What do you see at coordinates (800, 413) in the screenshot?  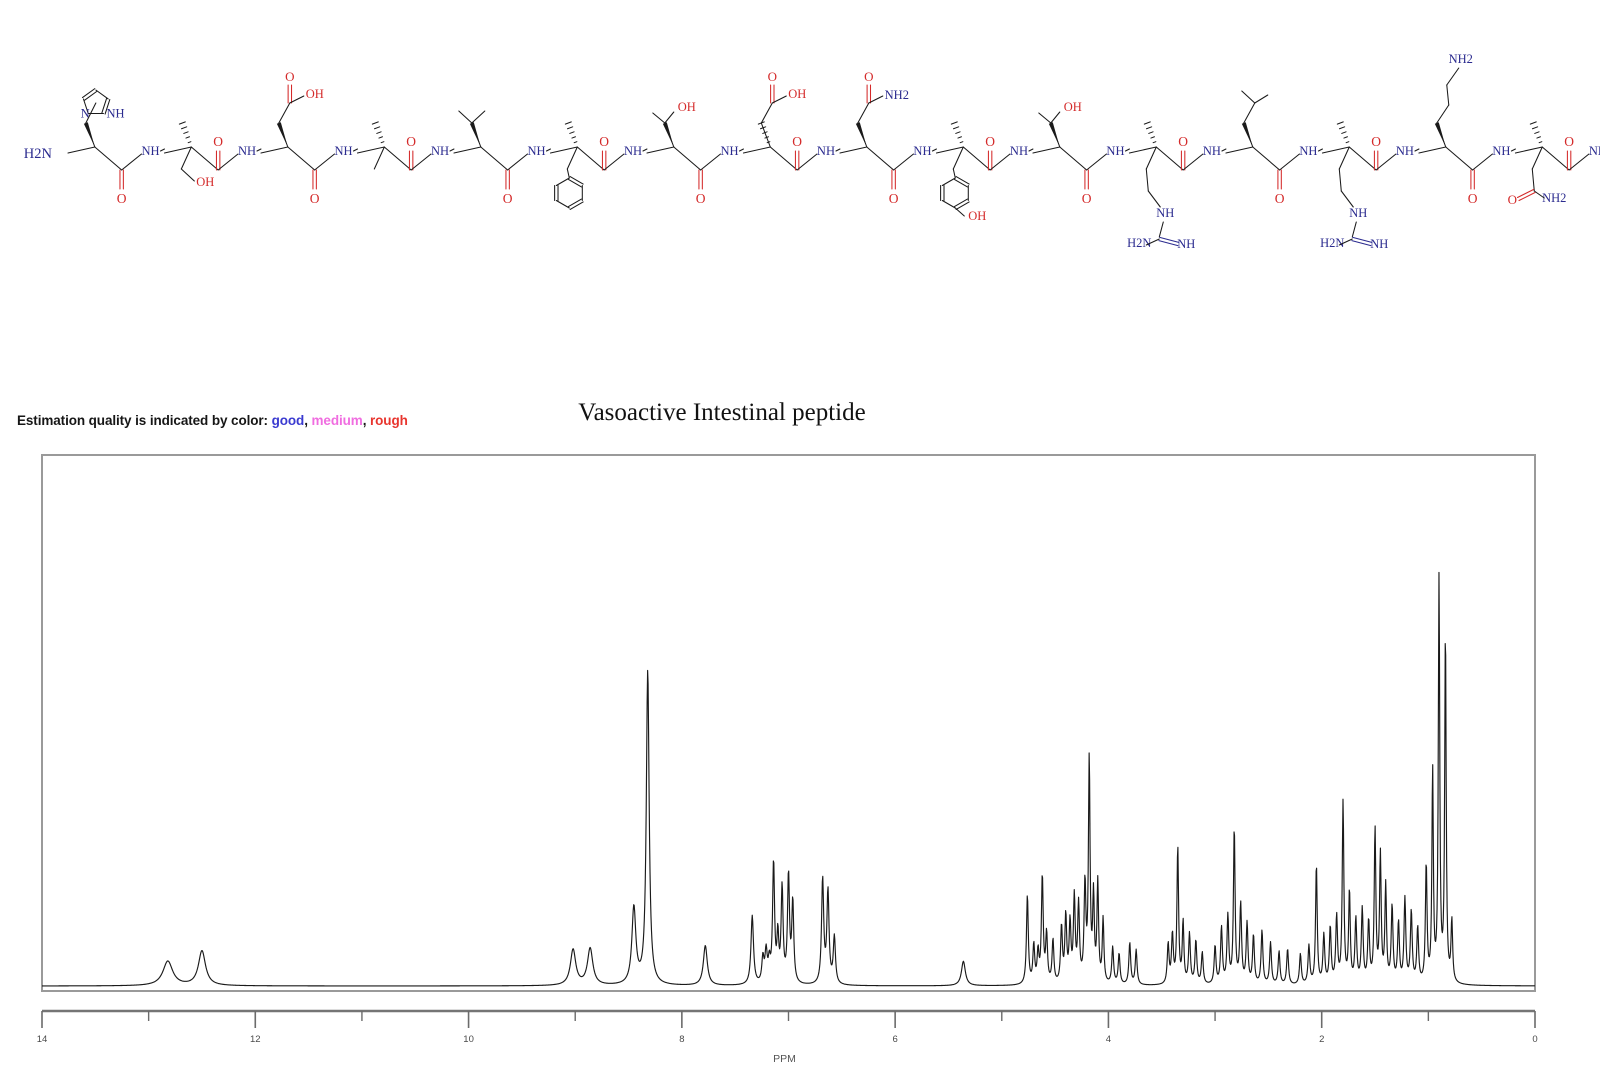 I see `page-title: Vasoactive Intestinal peptide` at bounding box center [800, 413].